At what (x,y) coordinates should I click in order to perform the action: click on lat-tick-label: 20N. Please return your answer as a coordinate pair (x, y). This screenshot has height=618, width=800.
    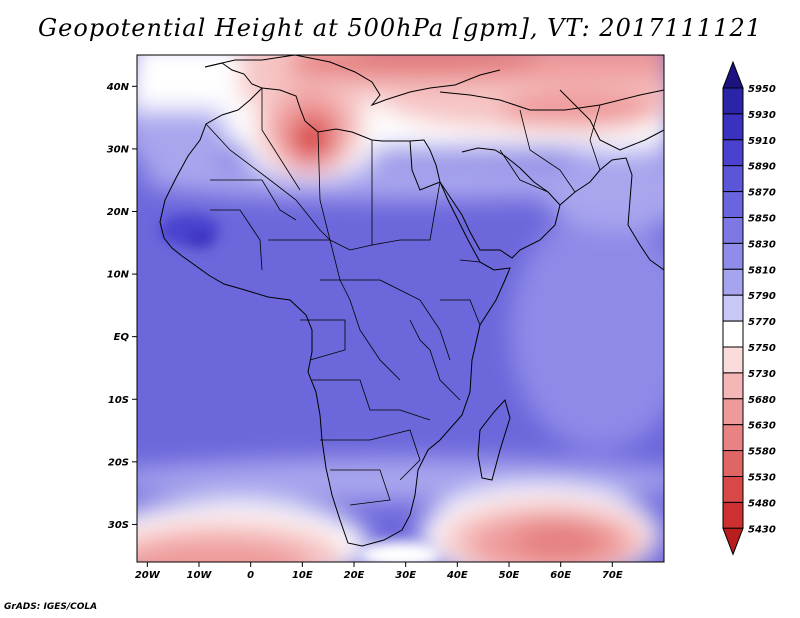
    Looking at the image, I should click on (118, 212).